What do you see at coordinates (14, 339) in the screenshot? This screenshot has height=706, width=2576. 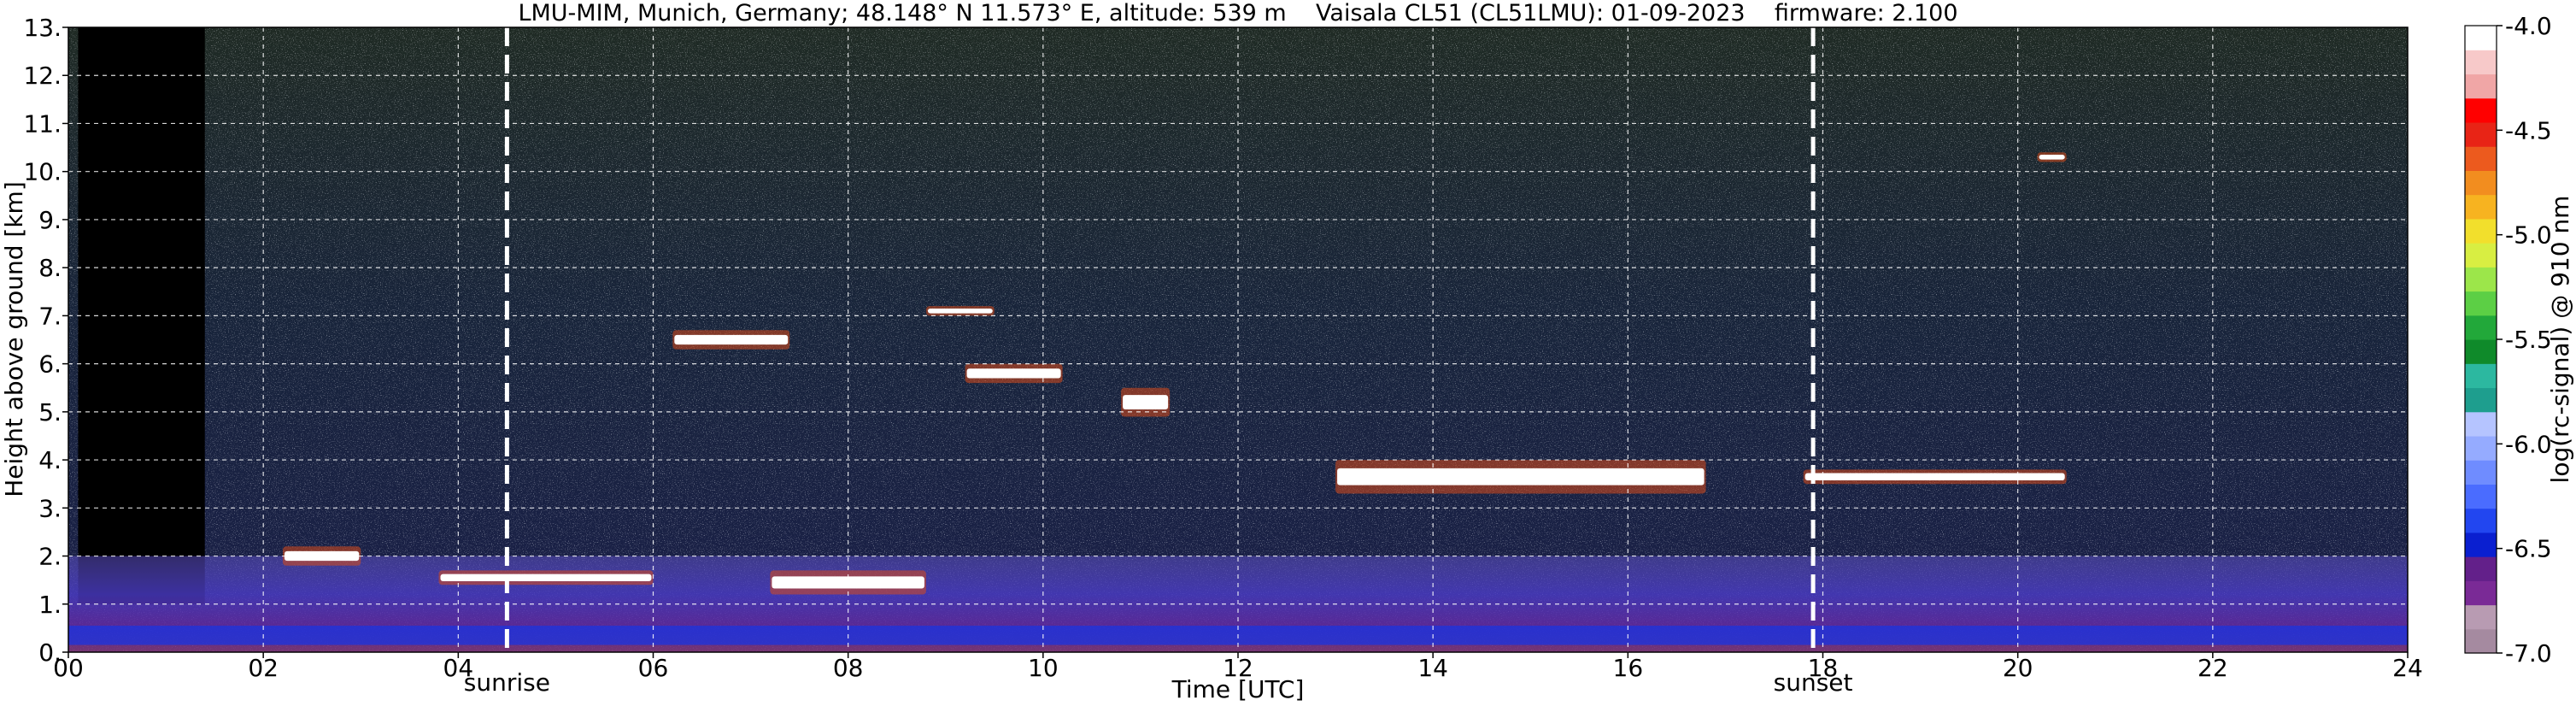 I see `y-axis-label: Height above ground [km]` at bounding box center [14, 339].